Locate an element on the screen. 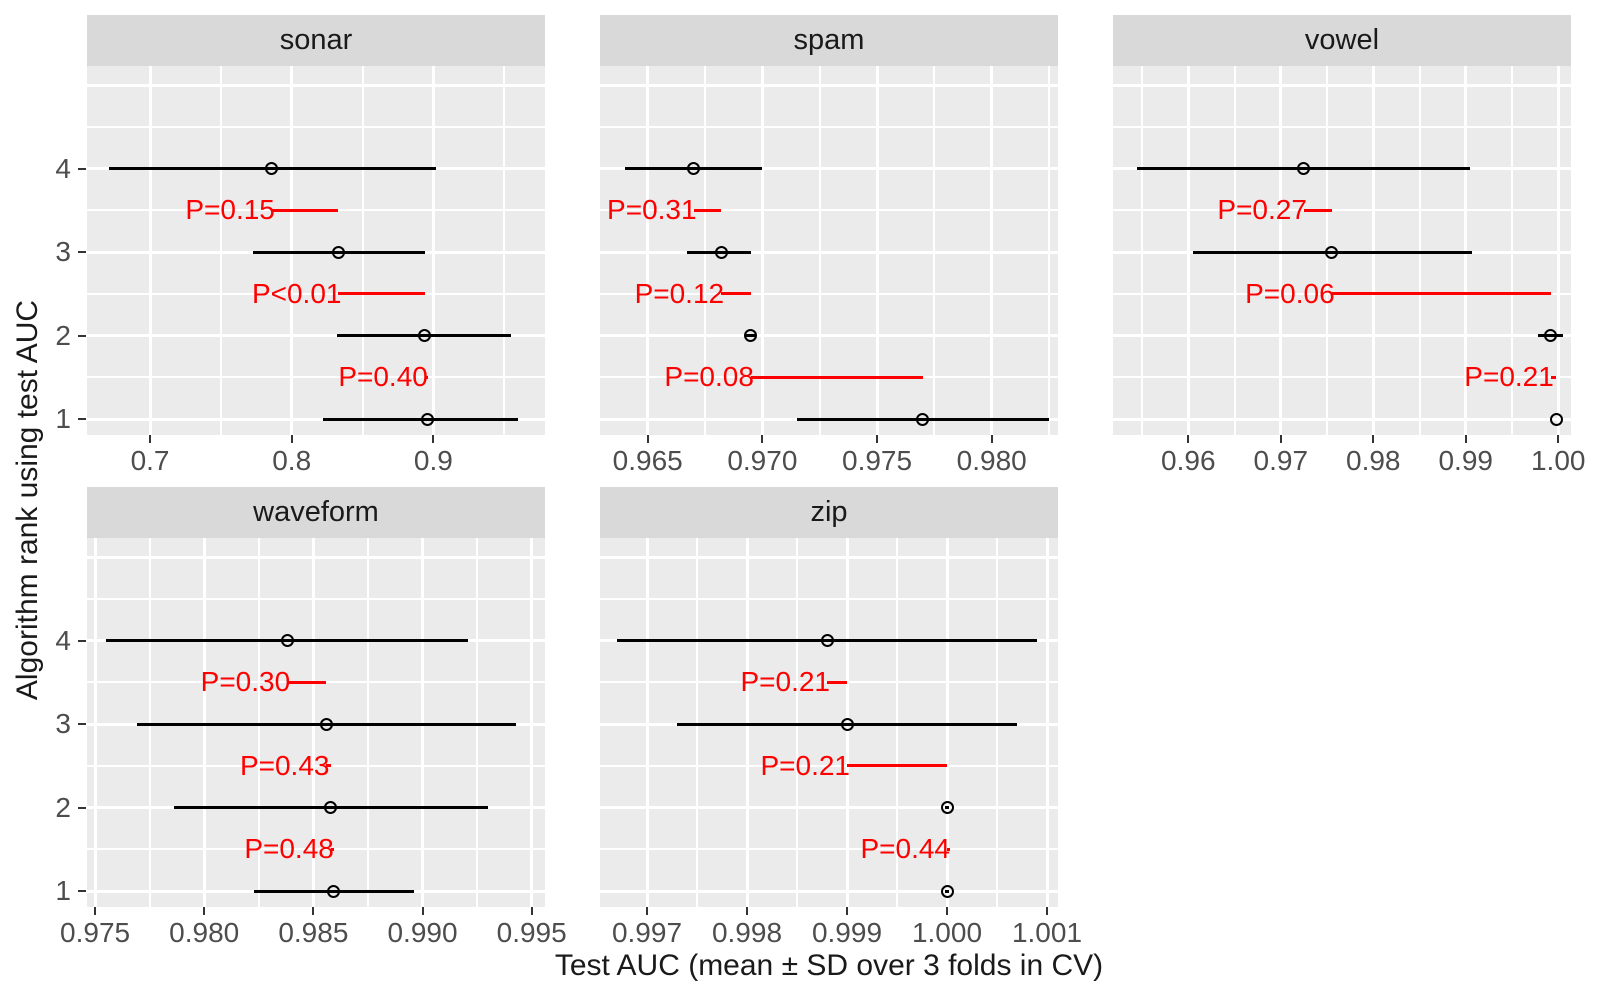 The width and height of the screenshot is (1600, 1000). pvalue-label: P=0.31 is located at coordinates (652, 210).